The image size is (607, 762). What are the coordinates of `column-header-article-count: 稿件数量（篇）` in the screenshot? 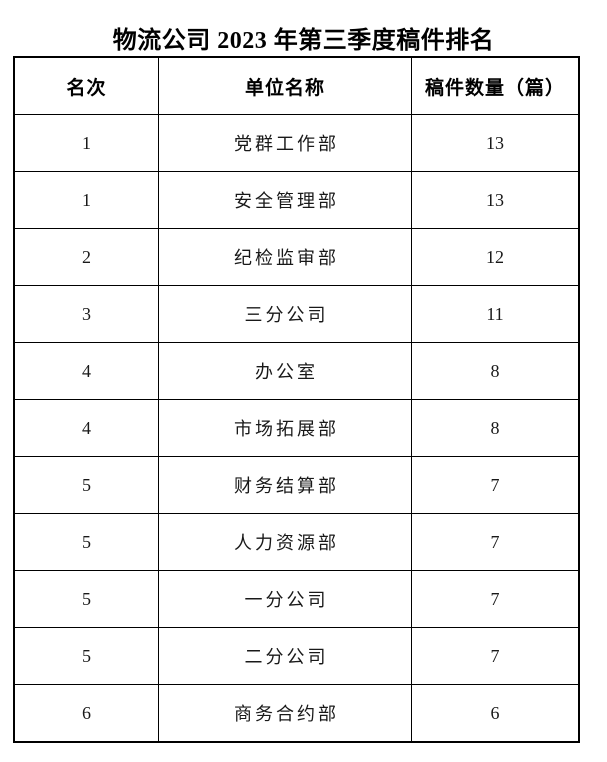 It's located at (495, 86).